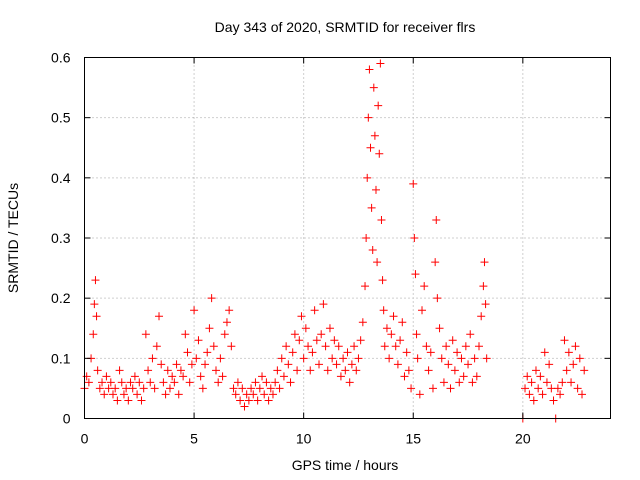  I want to click on x-tick-label: 5, so click(194, 439).